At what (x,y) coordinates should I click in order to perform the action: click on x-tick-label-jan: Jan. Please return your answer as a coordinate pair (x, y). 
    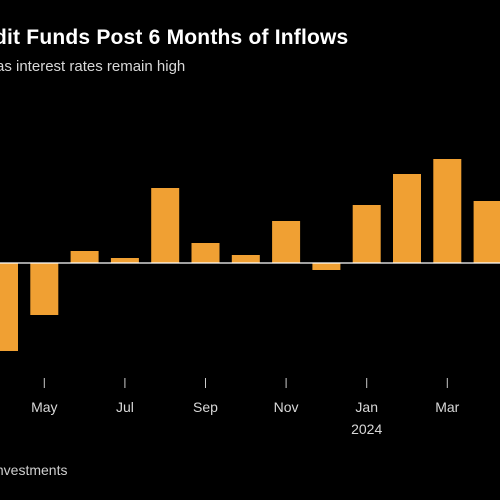
    Looking at the image, I should click on (366, 407).